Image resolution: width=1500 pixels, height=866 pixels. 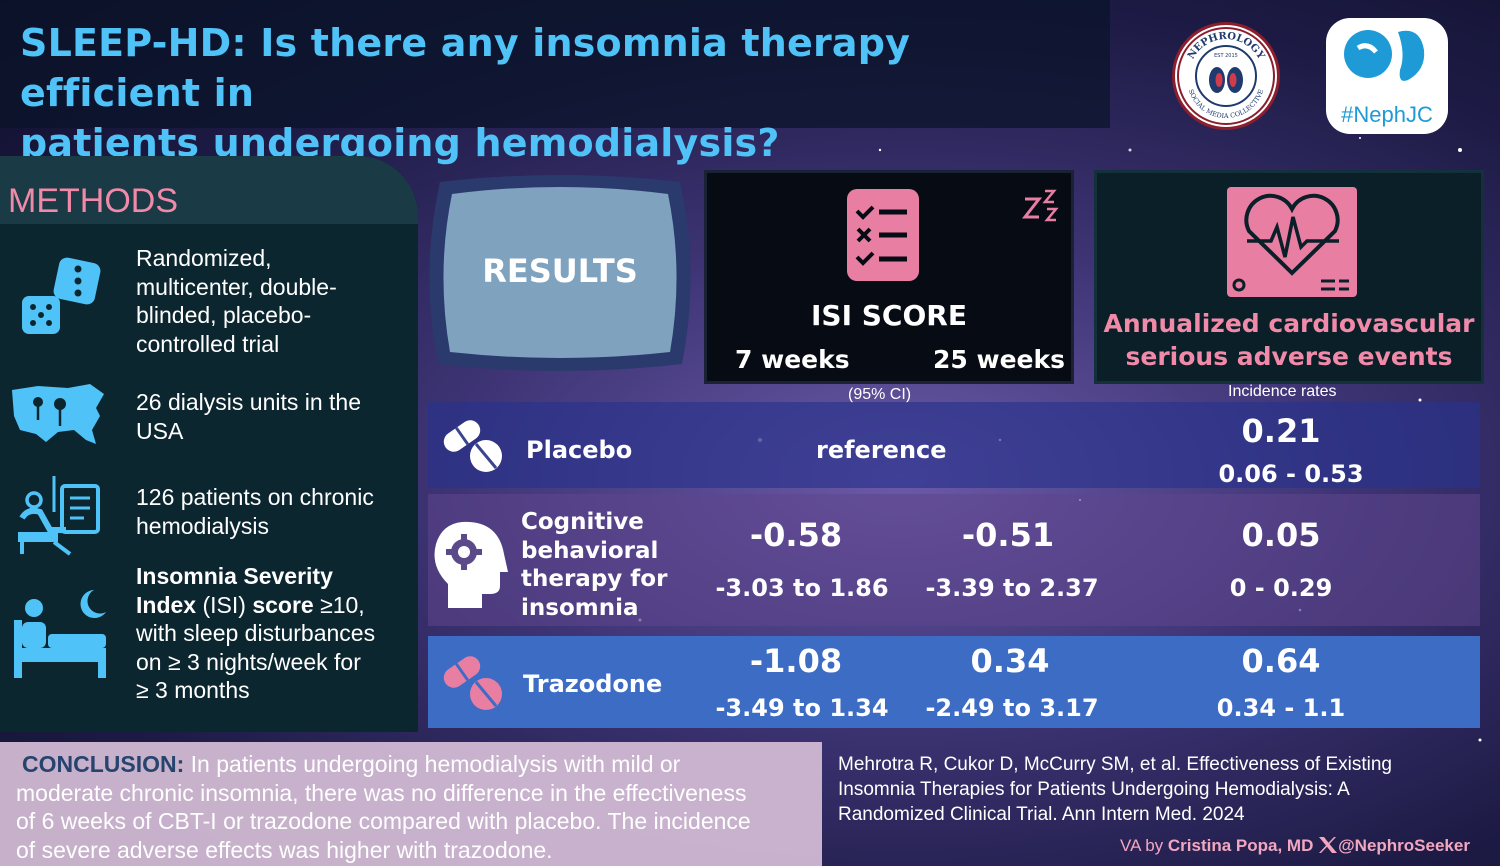 What do you see at coordinates (339, 604) in the screenshot?
I see `method-inclusion-text-part: ≥10,` at bounding box center [339, 604].